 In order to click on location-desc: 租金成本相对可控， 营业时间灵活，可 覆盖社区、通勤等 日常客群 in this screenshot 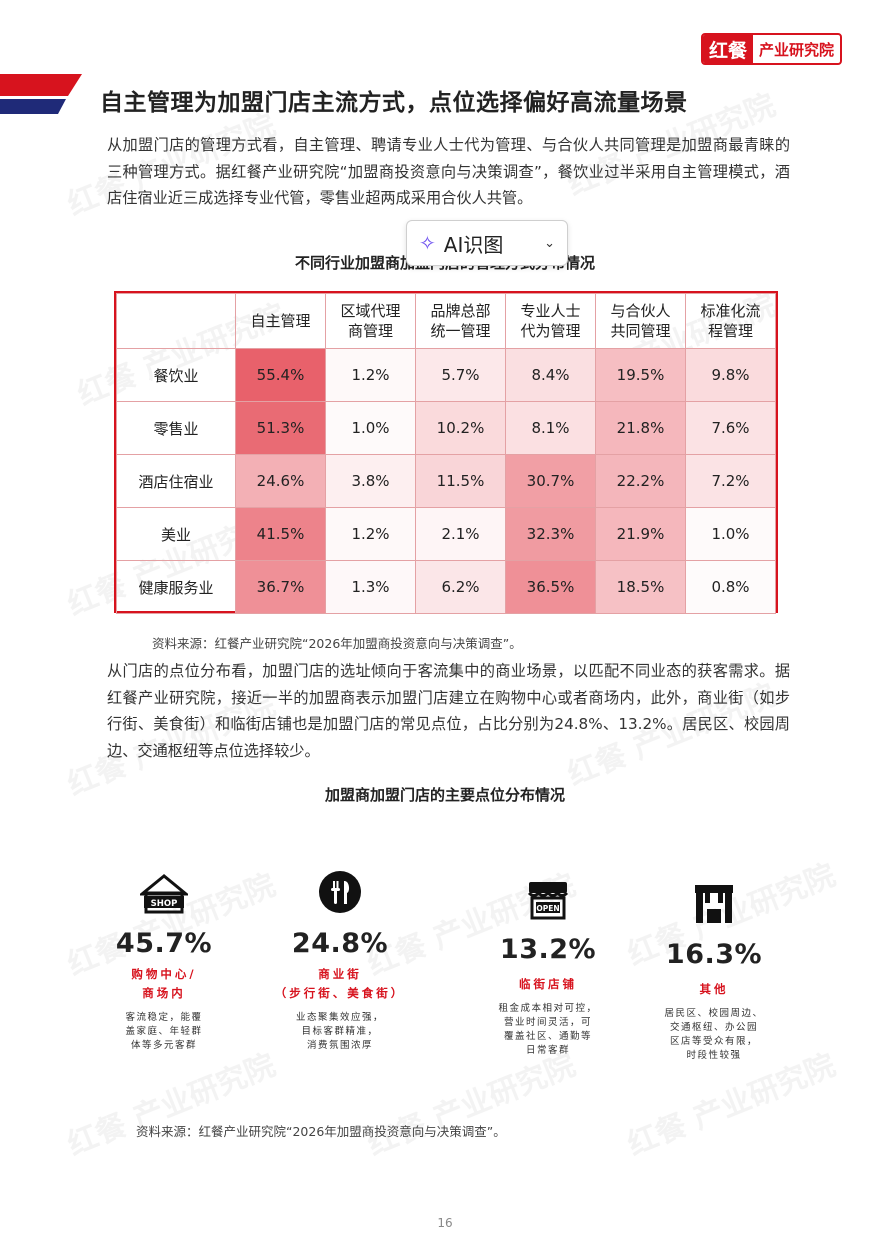, I will do `click(548, 1029)`.